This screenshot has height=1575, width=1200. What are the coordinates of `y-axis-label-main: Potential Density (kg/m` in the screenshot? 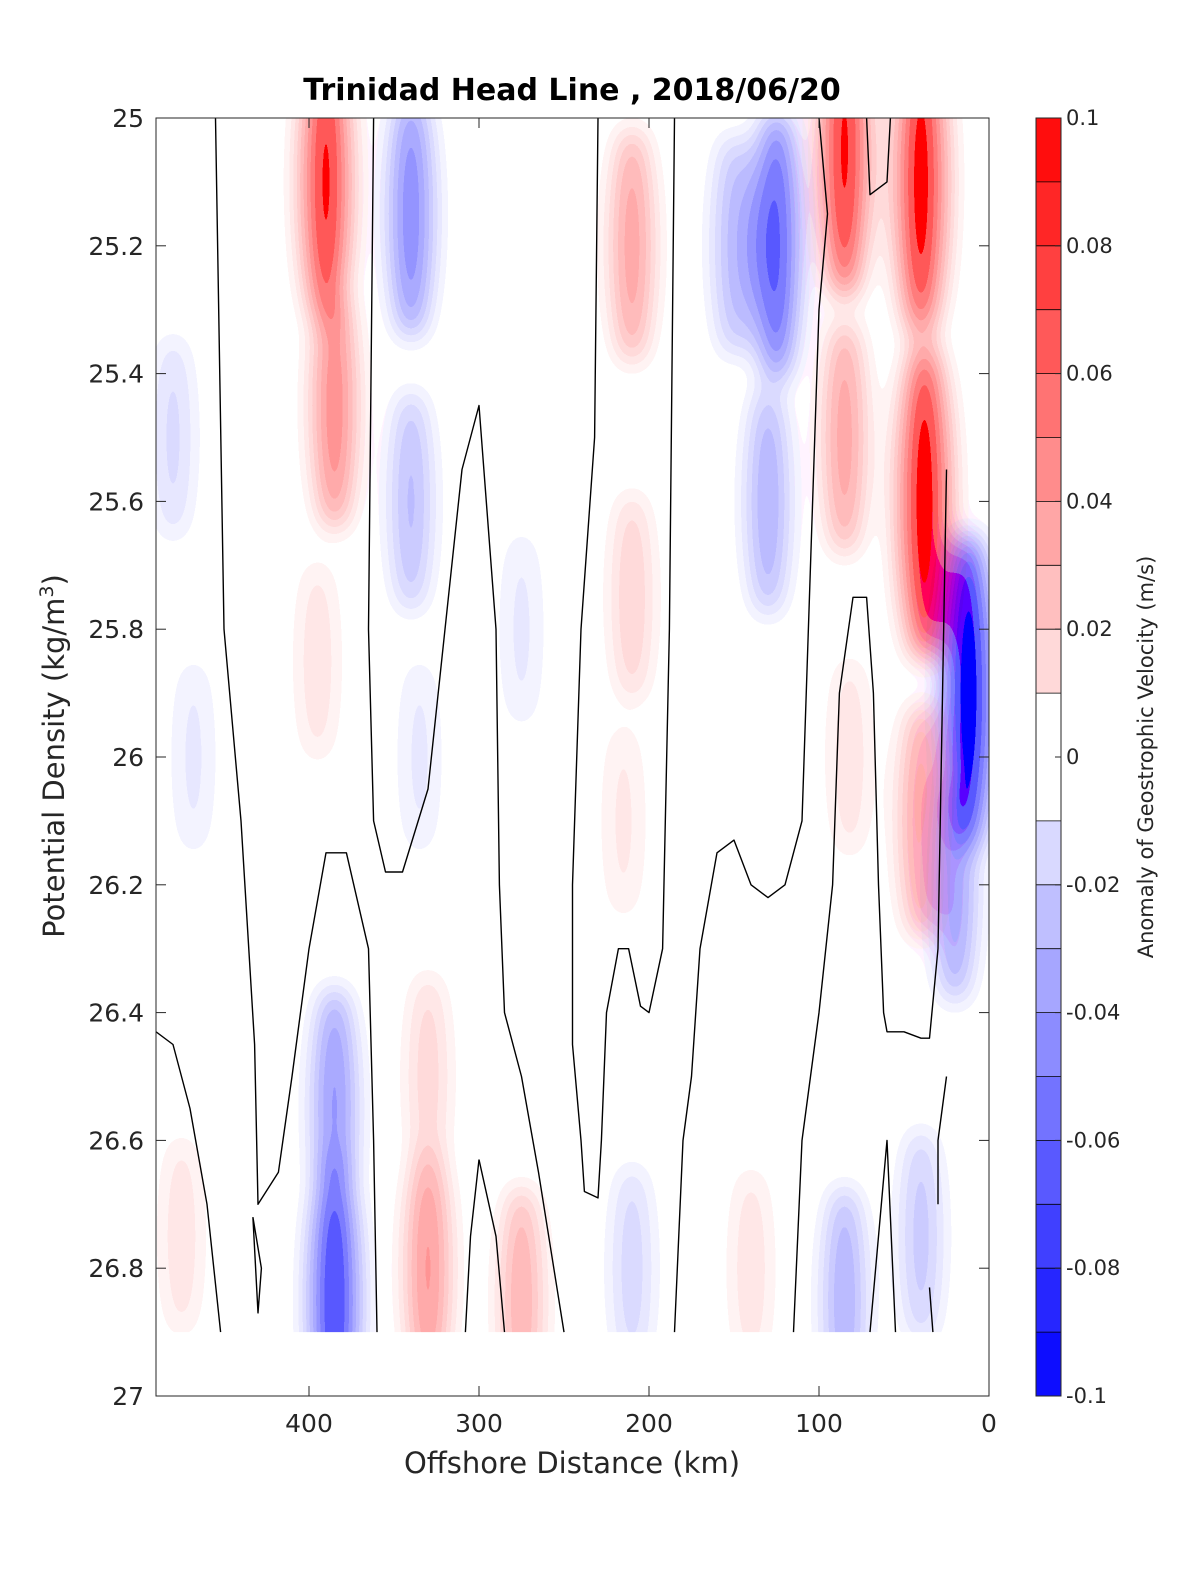 It's located at (54, 768).